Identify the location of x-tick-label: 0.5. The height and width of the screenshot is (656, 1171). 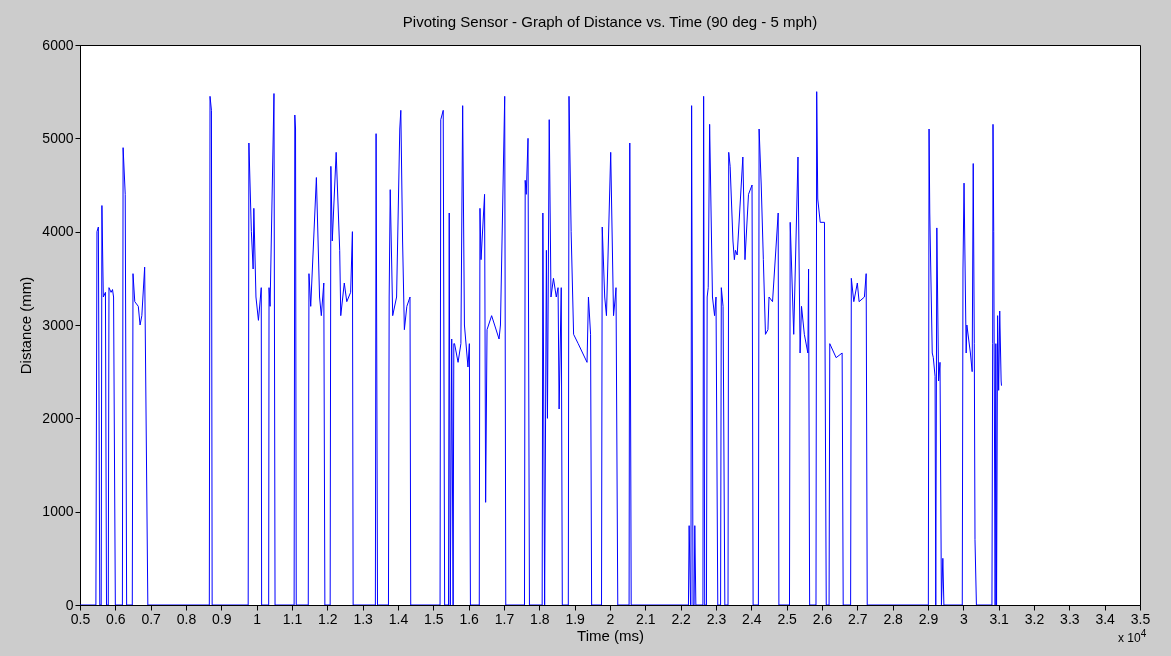
(80, 618).